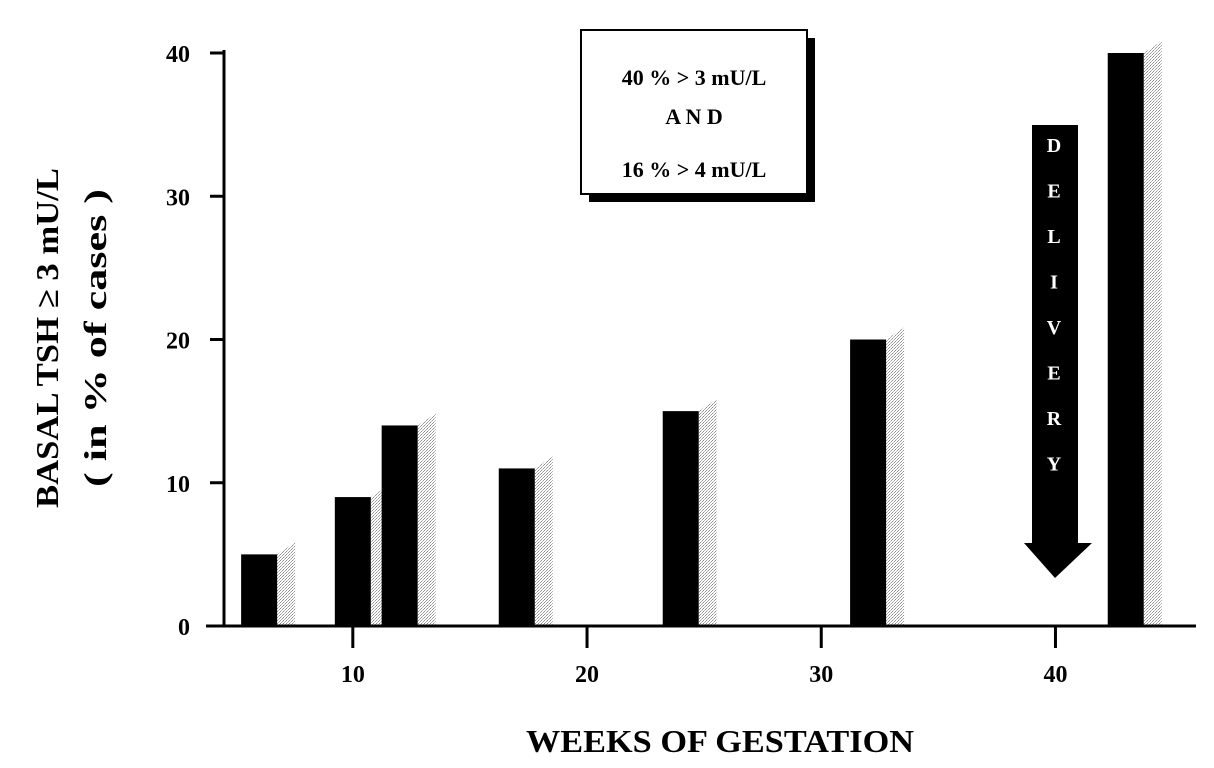  What do you see at coordinates (1054, 465) in the screenshot?
I see `arrow-letter: Y` at bounding box center [1054, 465].